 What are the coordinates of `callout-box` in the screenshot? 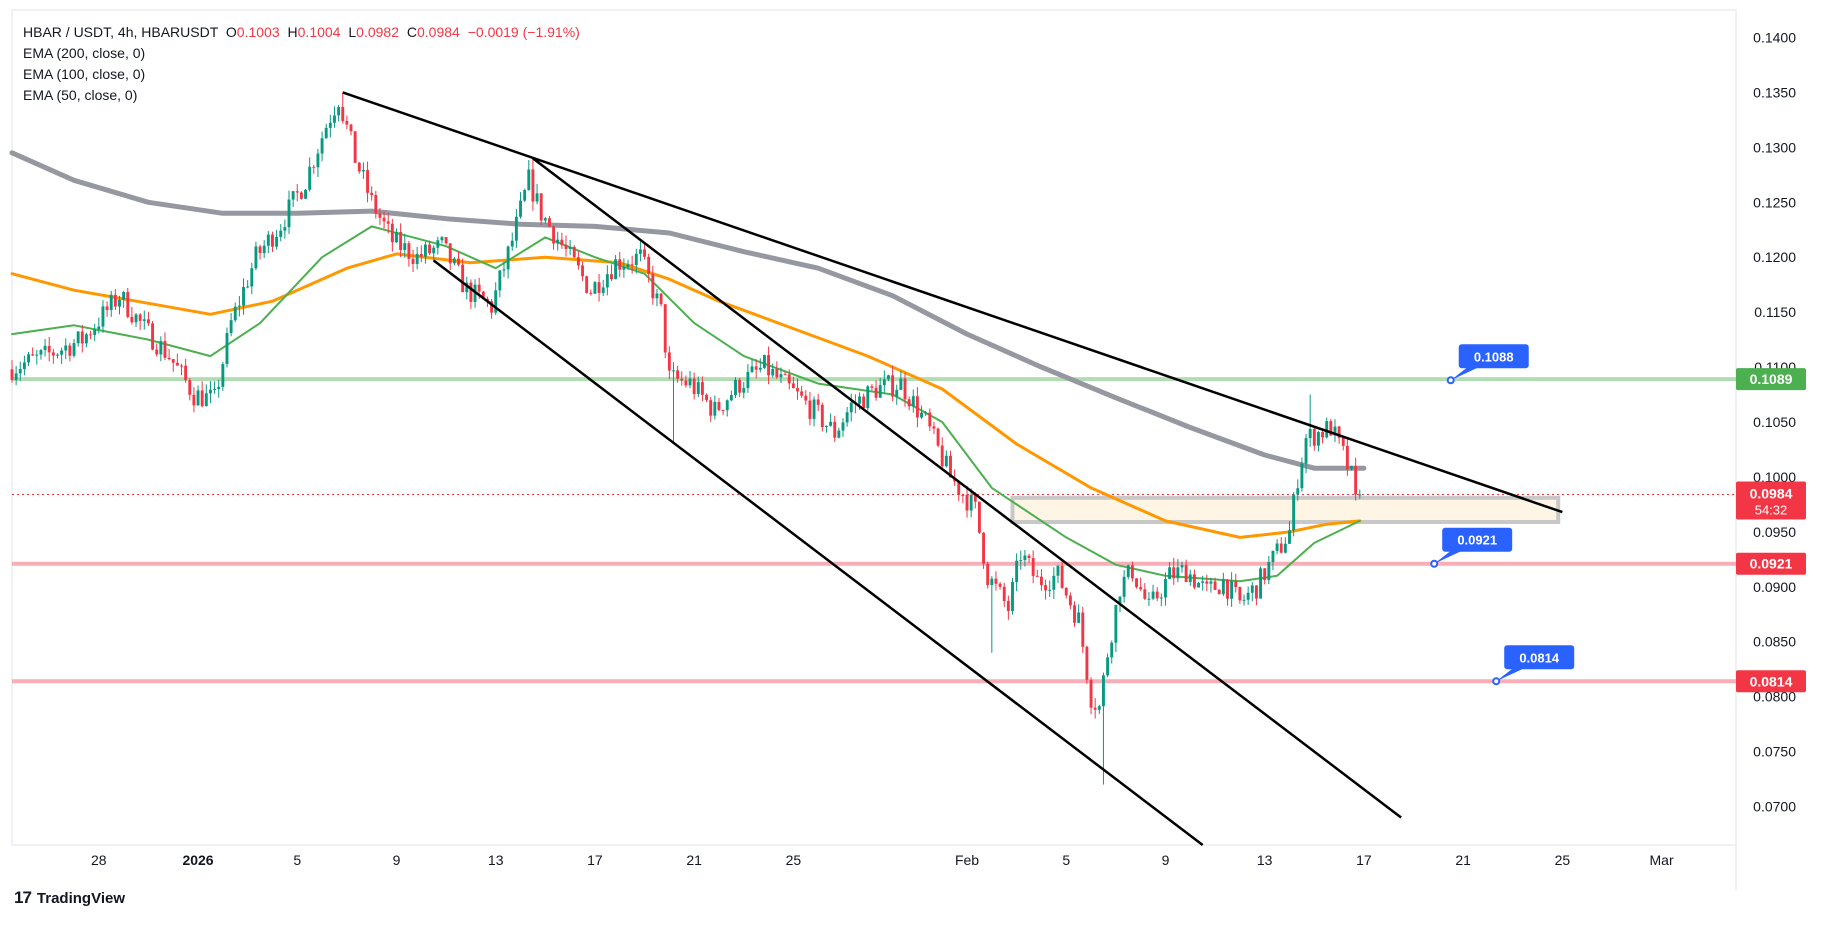 It's located at (1539, 657).